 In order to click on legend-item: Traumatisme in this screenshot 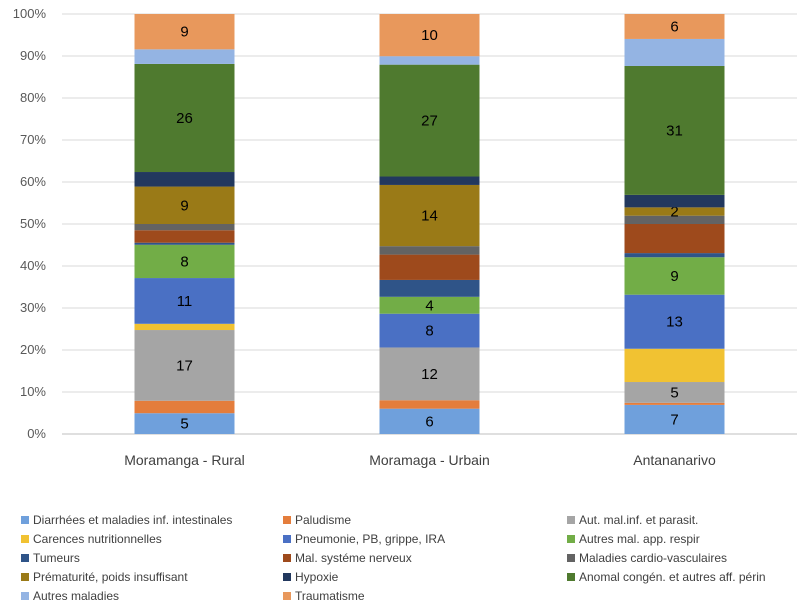, I will do `click(324, 596)`.